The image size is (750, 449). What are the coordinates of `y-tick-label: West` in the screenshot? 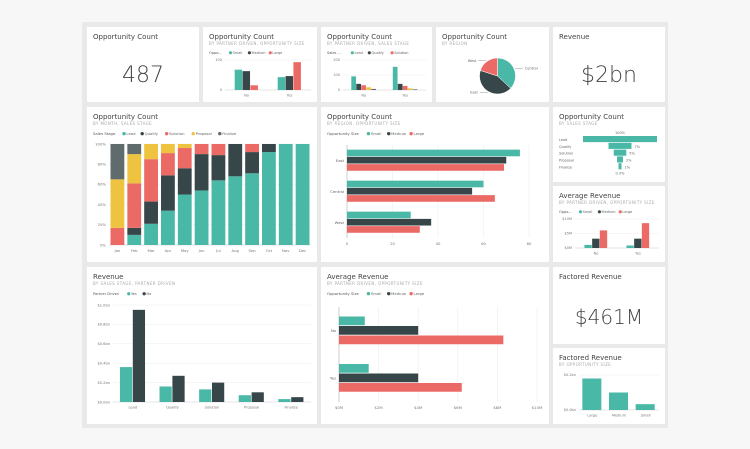 It's located at (340, 222).